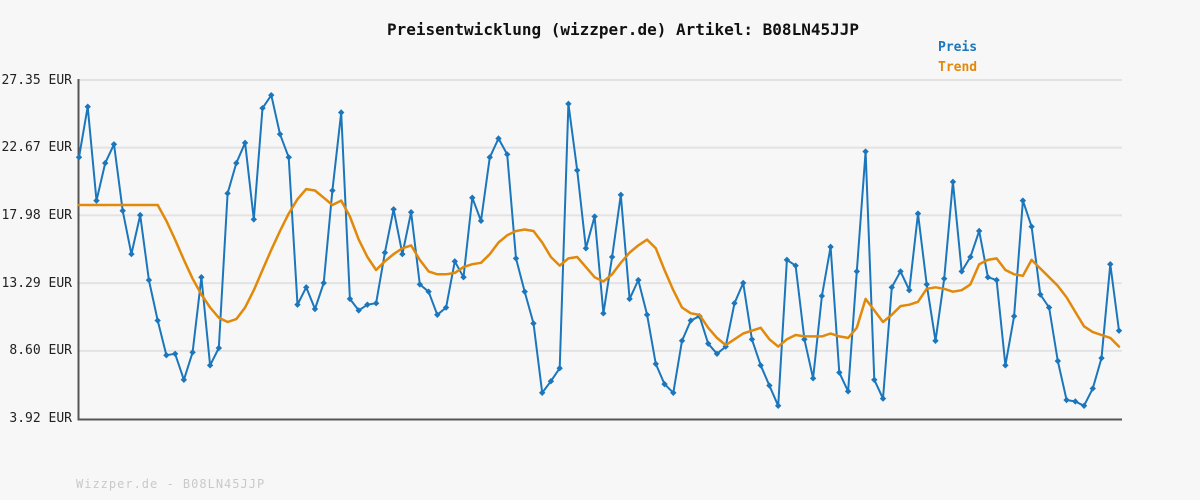 The height and width of the screenshot is (500, 1200). Describe the element at coordinates (958, 47) in the screenshot. I see `legend-item-preis: Preis` at that location.